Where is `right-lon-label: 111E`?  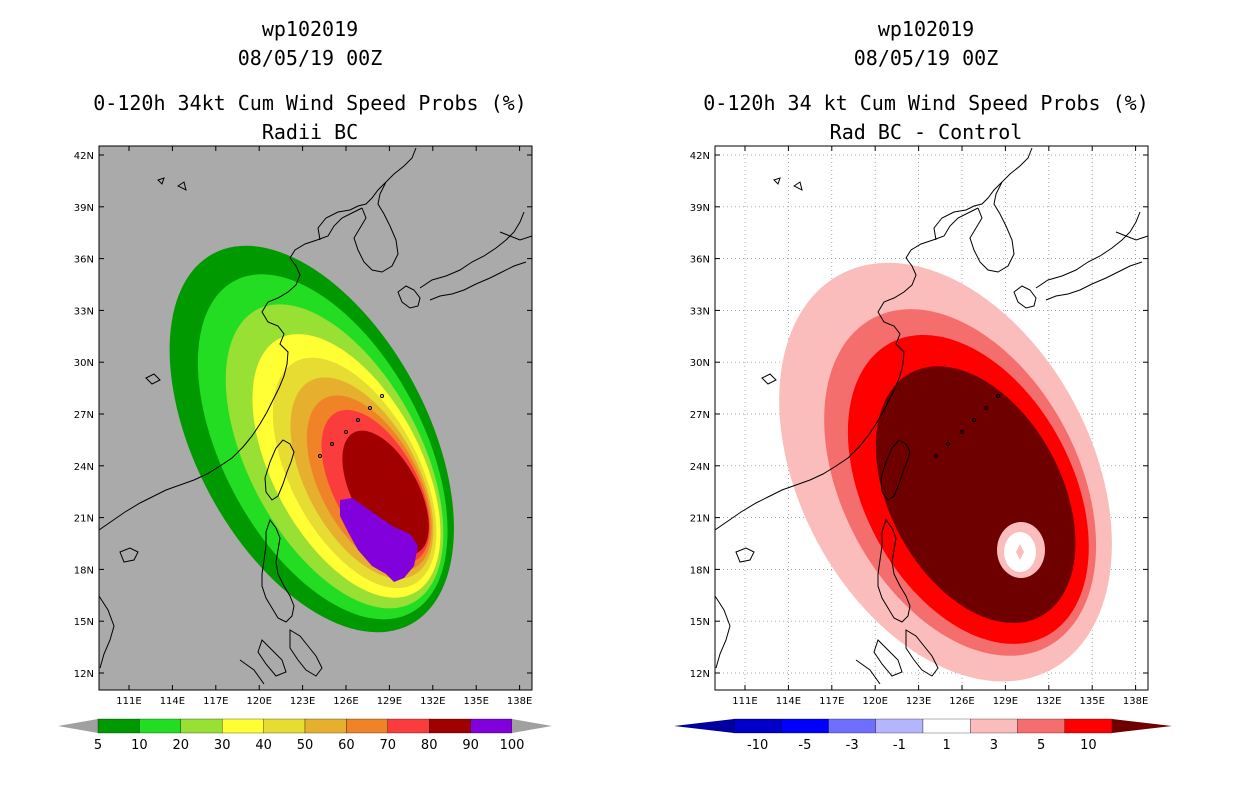
right-lon-label: 111E is located at coordinates (744, 701).